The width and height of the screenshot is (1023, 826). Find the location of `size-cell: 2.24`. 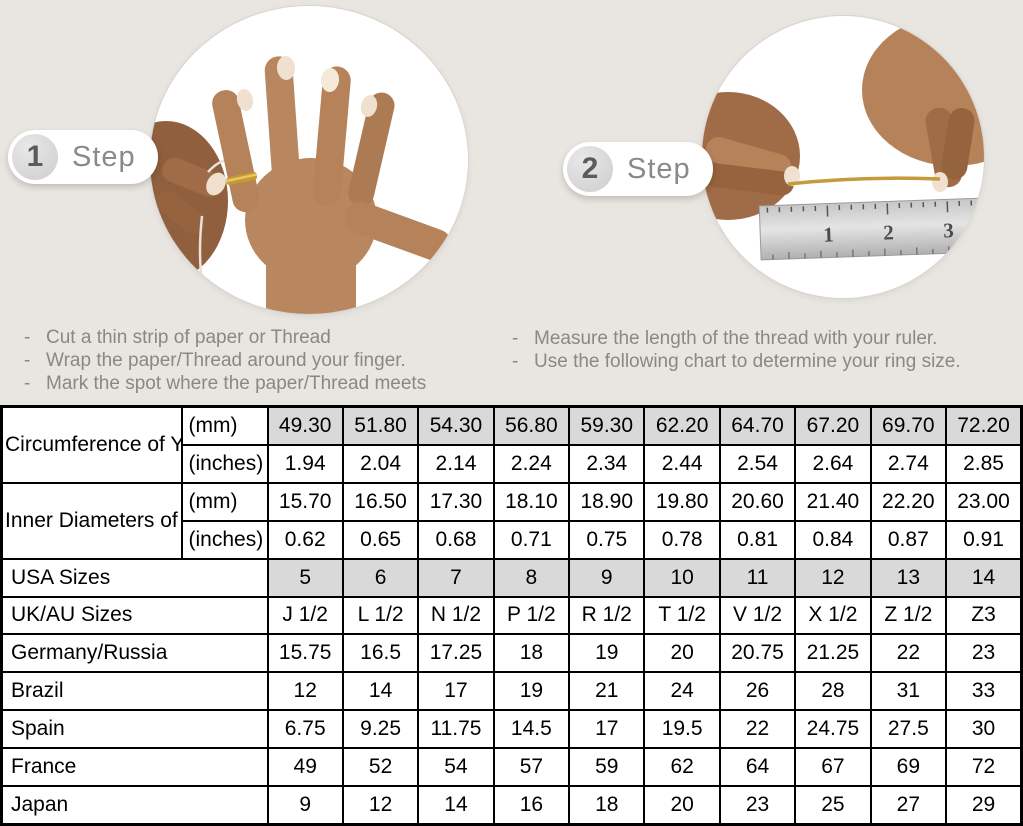

size-cell: 2.24 is located at coordinates (531, 464).